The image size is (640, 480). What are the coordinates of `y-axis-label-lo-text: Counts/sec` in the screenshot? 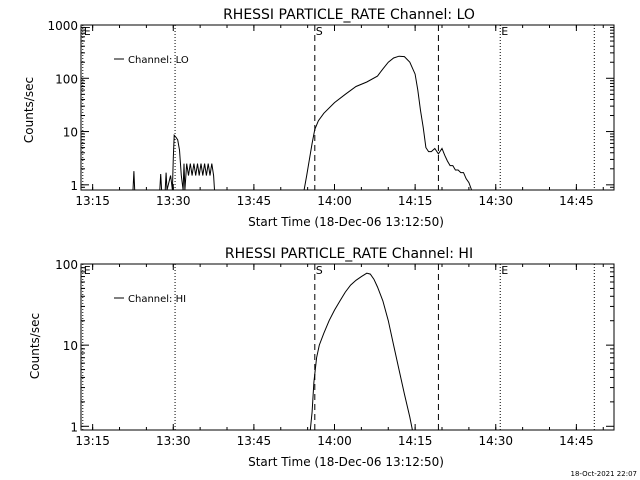 It's located at (29, 110).